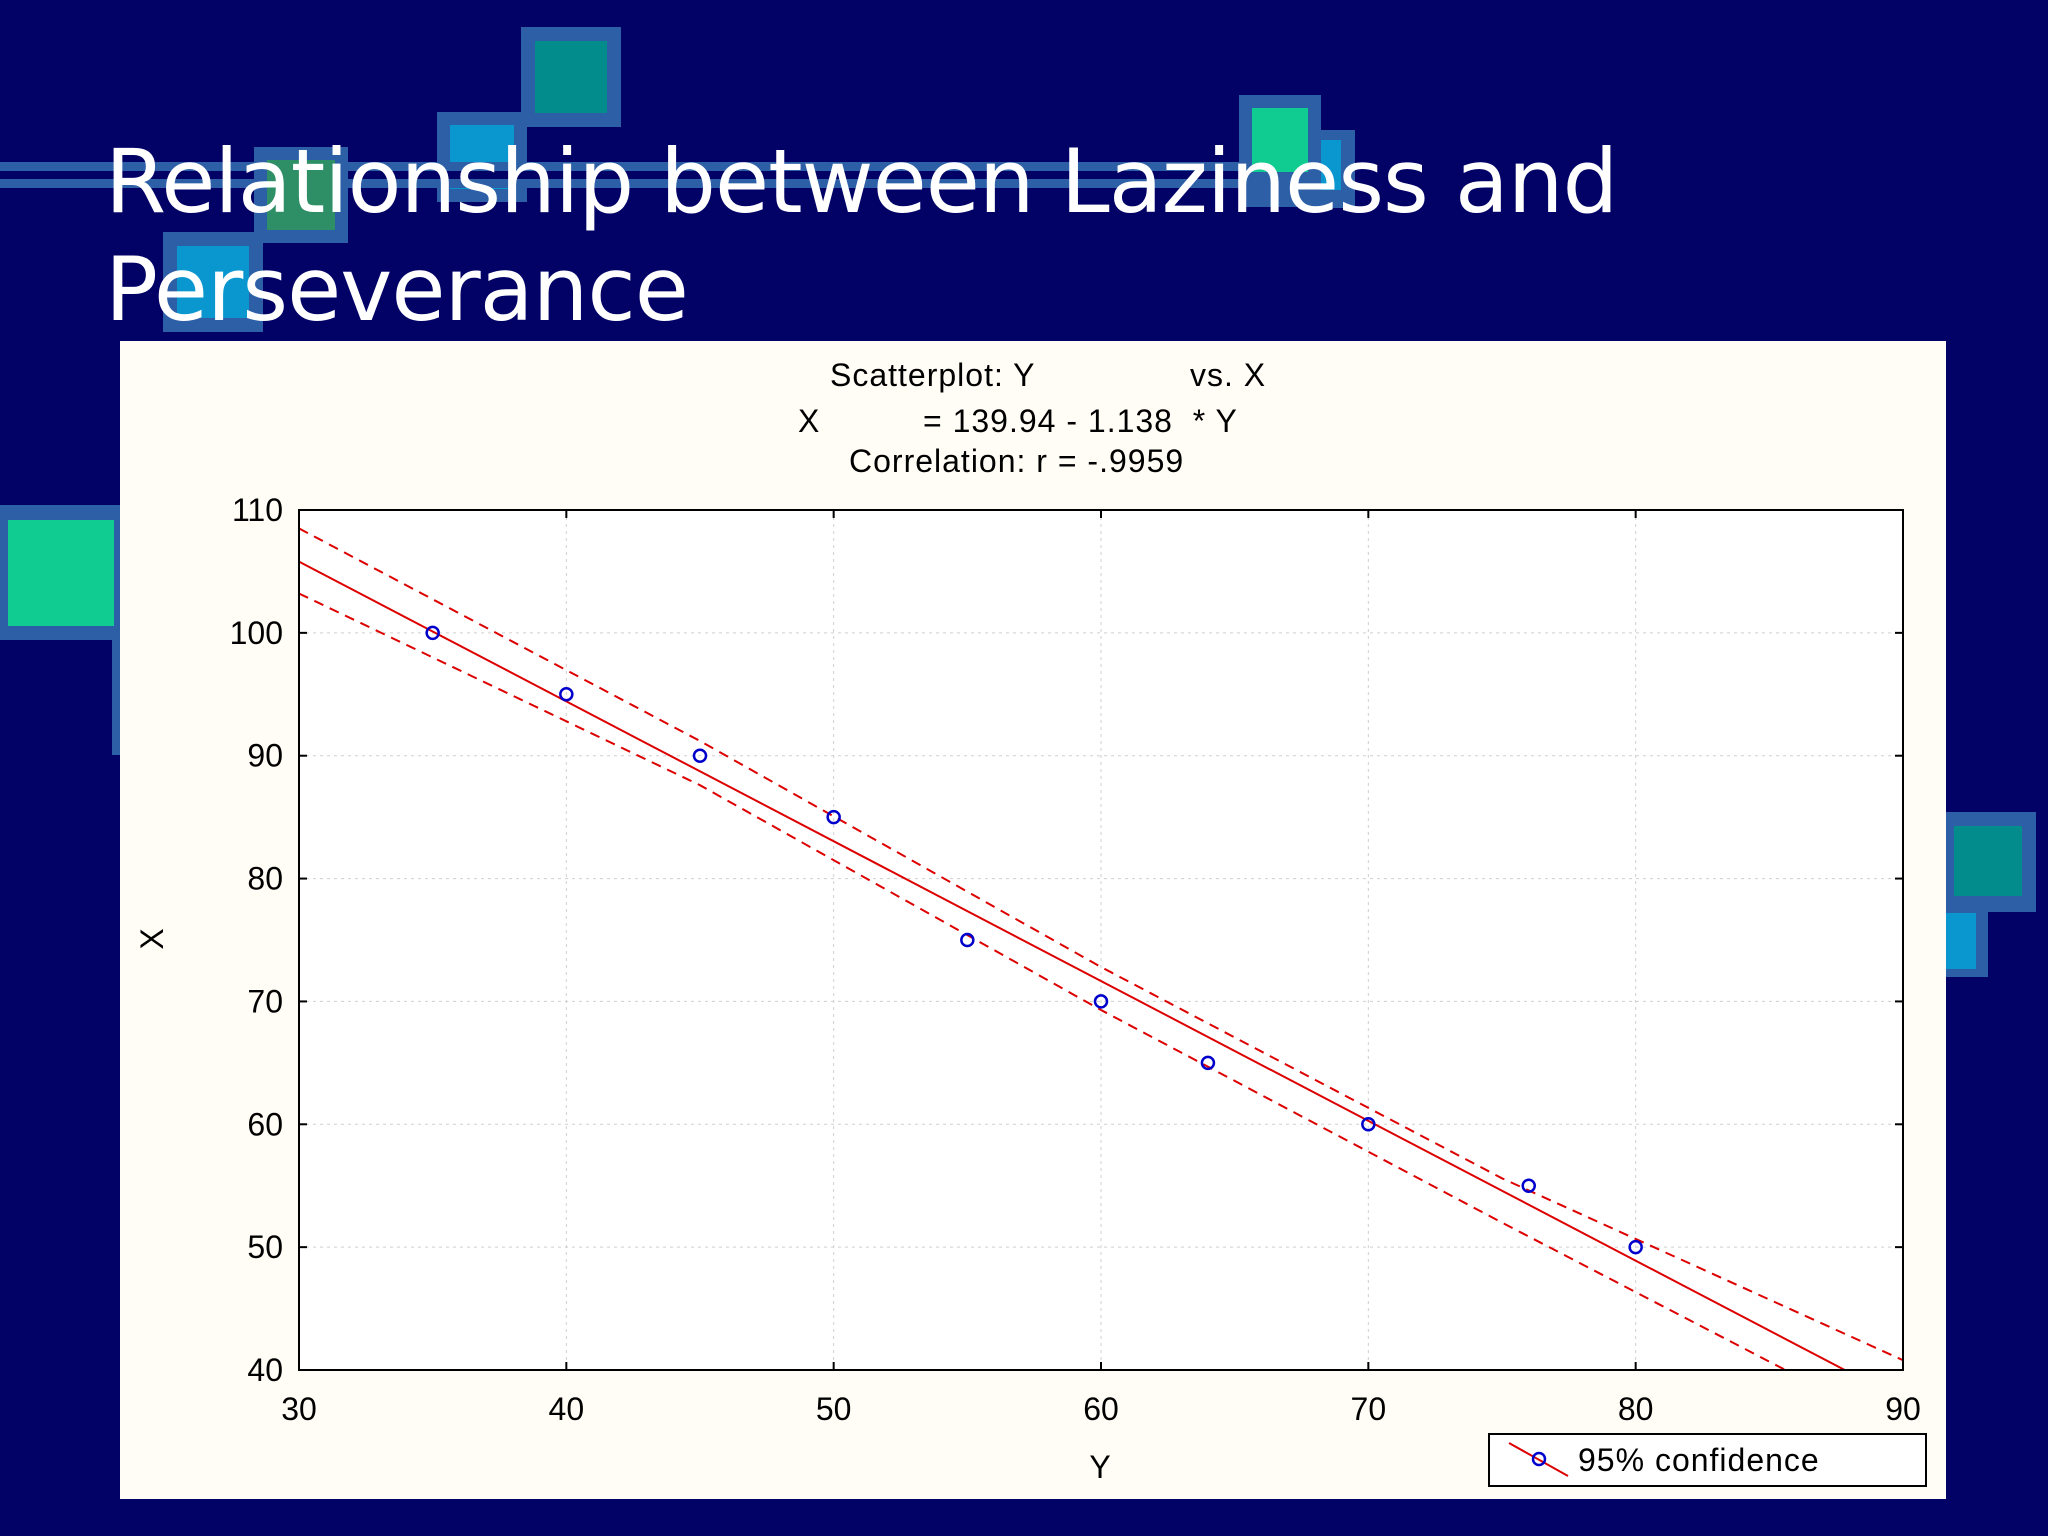  I want to click on deco-bar-horizontal, so click(675, 175).